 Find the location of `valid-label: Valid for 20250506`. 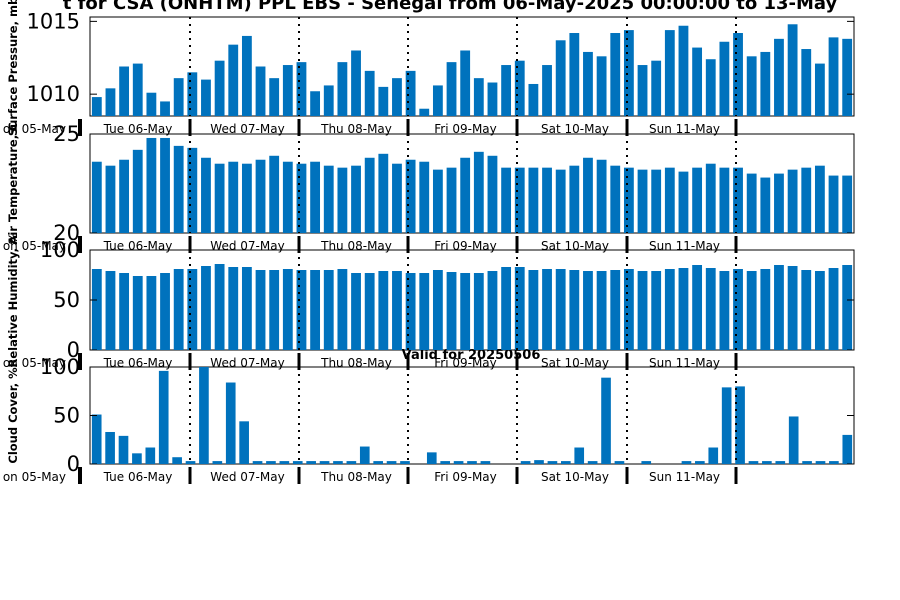

valid-label: Valid for 20250506 is located at coordinates (471, 355).